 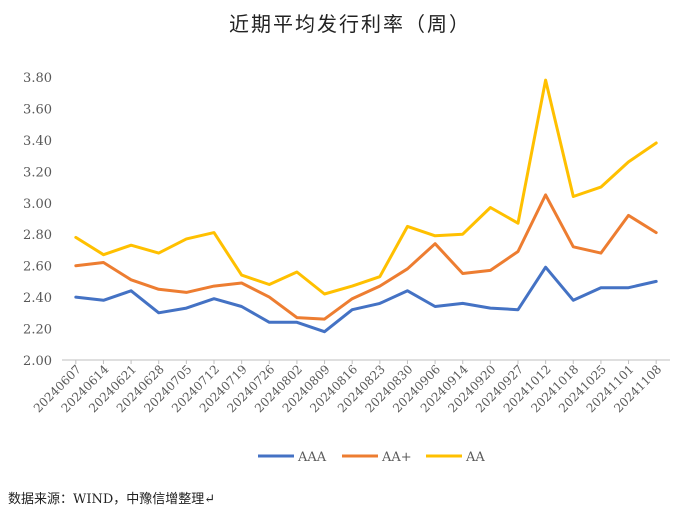 I want to click on y-tick-label: 2.60, so click(x=37, y=267).